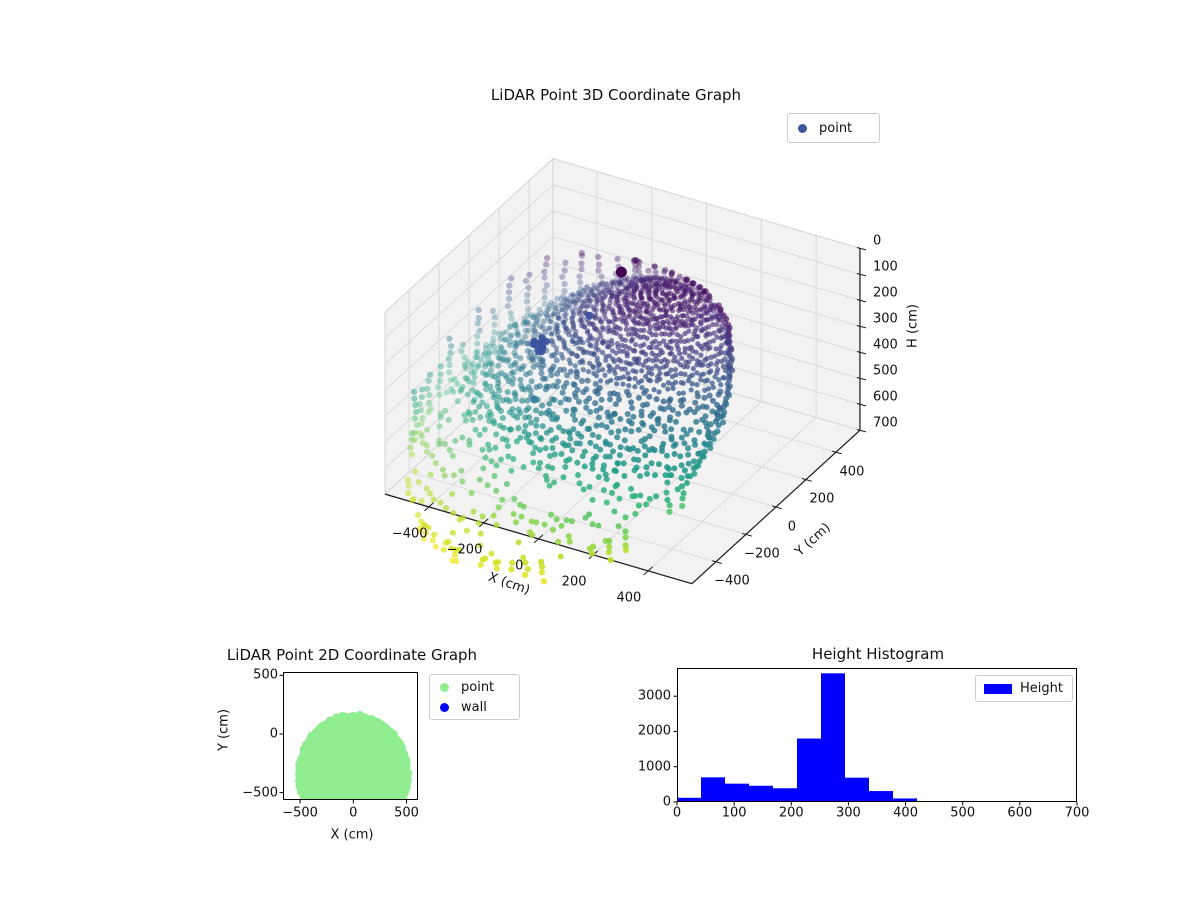 The image size is (1200, 900). I want to click on plot3d-legend: point, so click(833, 128).